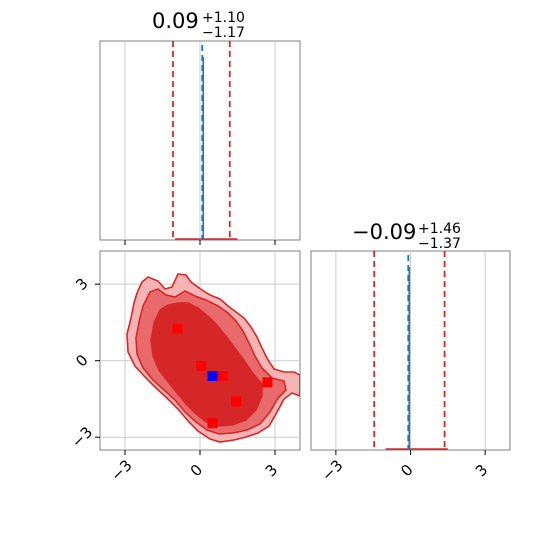  Describe the element at coordinates (439, 229) in the screenshot. I see `title-param2-plus: +1.46` at that location.